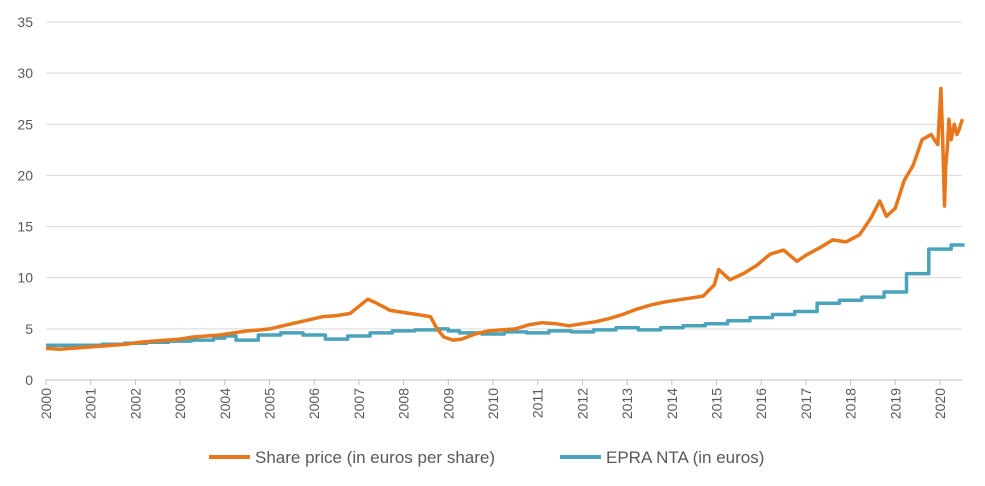 The width and height of the screenshot is (985, 486). What do you see at coordinates (29, 329) in the screenshot?
I see `y-tick-label: 5` at bounding box center [29, 329].